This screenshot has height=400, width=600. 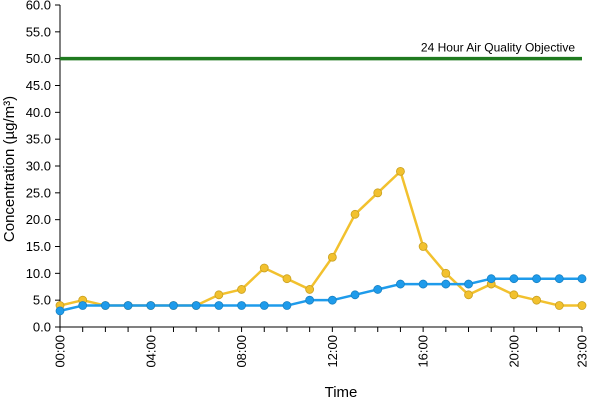 I want to click on y-tick-label: 60.0, so click(x=38, y=6).